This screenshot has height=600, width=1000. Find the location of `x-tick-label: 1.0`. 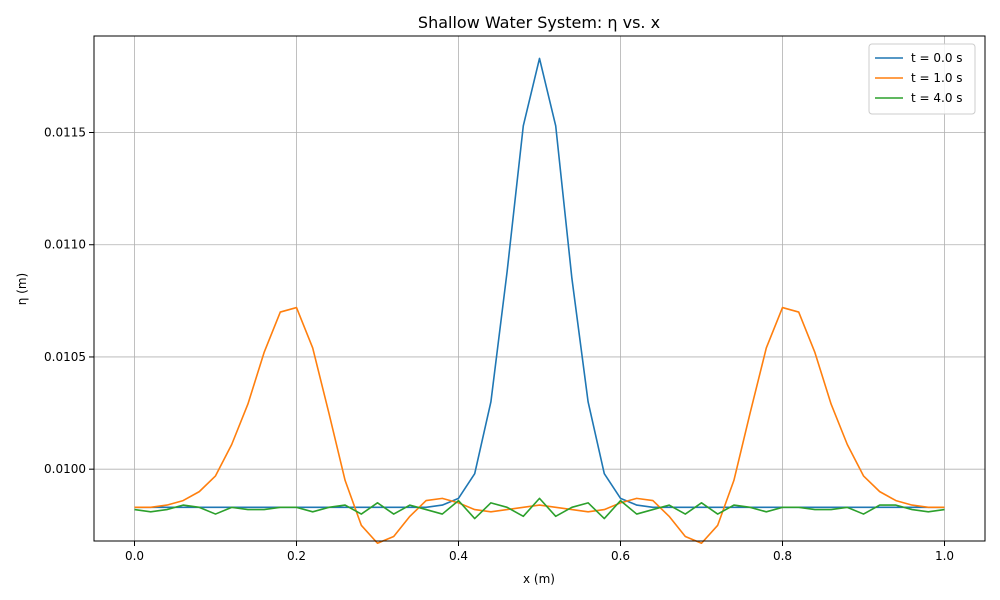

x-tick-label: 1.0 is located at coordinates (944, 556).